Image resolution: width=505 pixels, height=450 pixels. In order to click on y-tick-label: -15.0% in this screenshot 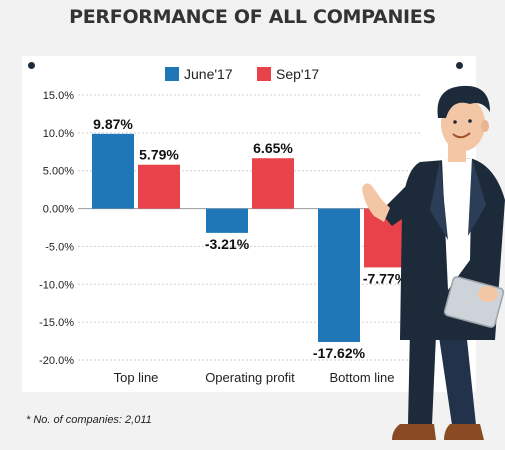, I will do `click(56, 323)`.